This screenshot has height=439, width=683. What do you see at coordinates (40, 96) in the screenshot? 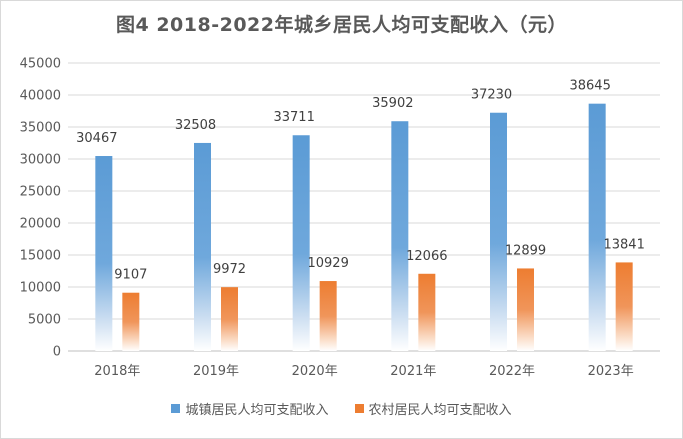
I see `y-tick-label: 40000` at bounding box center [40, 96].